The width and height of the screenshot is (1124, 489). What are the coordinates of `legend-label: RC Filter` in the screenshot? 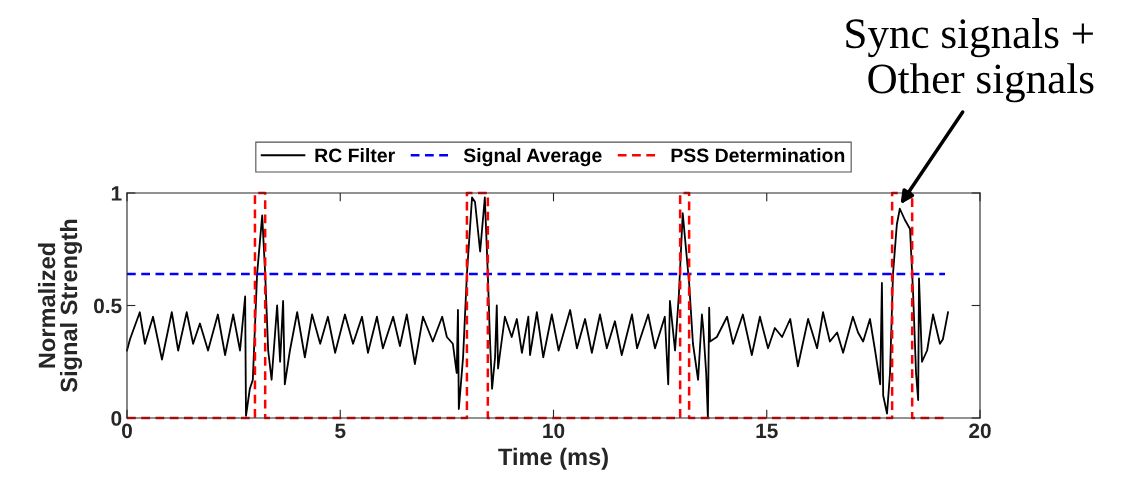 It's located at (355, 155).